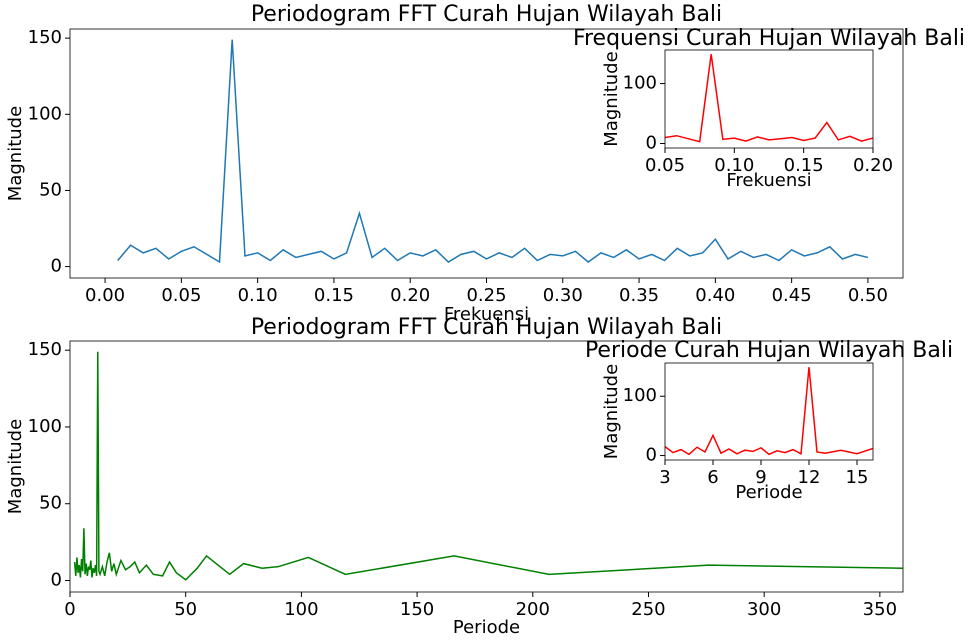 The height and width of the screenshot is (644, 969). Describe the element at coordinates (880, 609) in the screenshot. I see `x-tick-label: 350` at that location.